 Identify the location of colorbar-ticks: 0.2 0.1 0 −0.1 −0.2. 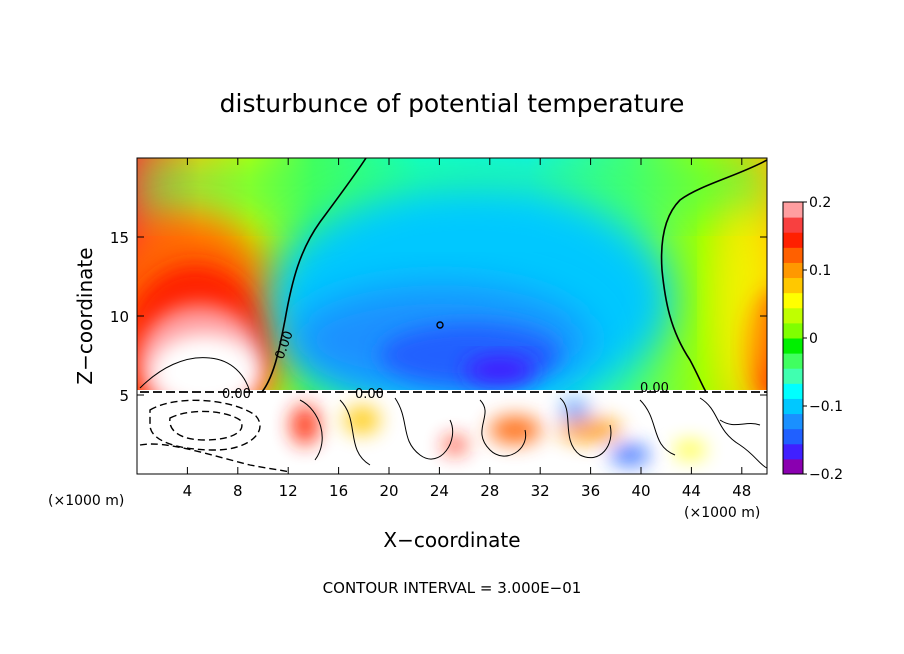
(823, 339).